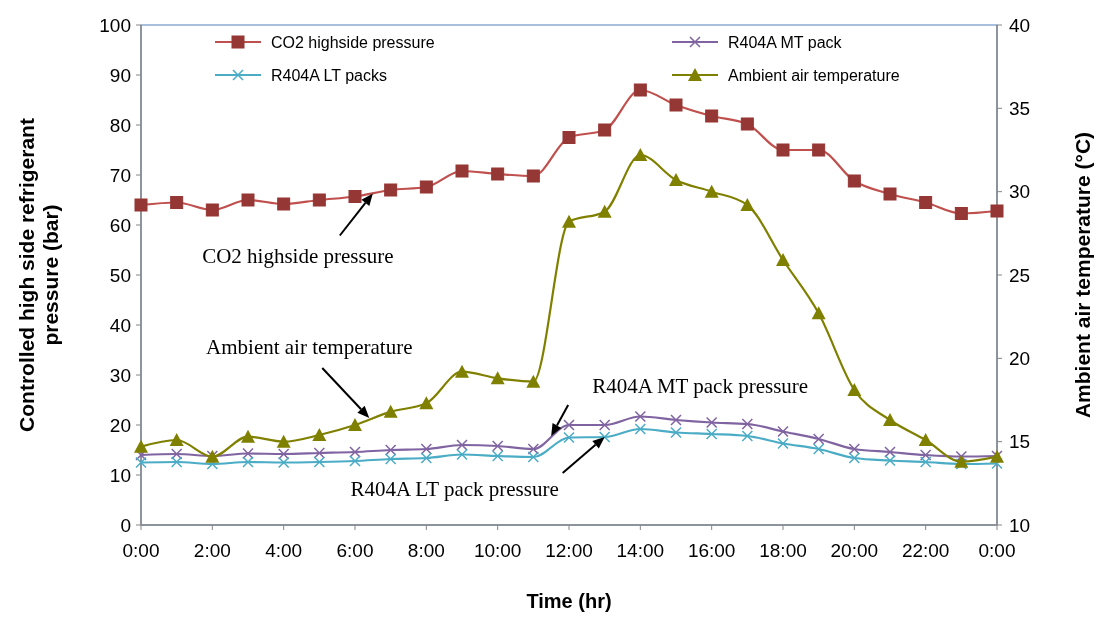 The height and width of the screenshot is (618, 1108). I want to click on y-tick-label: 30, so click(120, 375).